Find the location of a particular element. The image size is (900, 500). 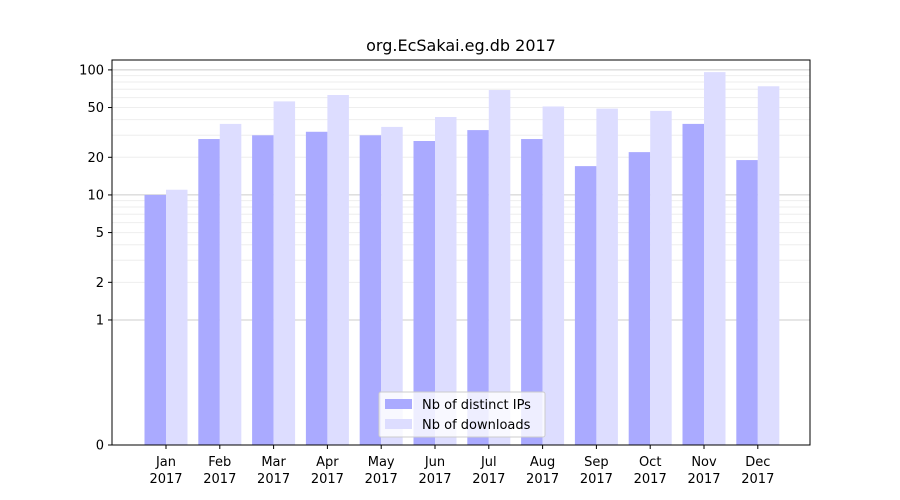

legend-label: Nb of distinct IPs is located at coordinates (476, 405).